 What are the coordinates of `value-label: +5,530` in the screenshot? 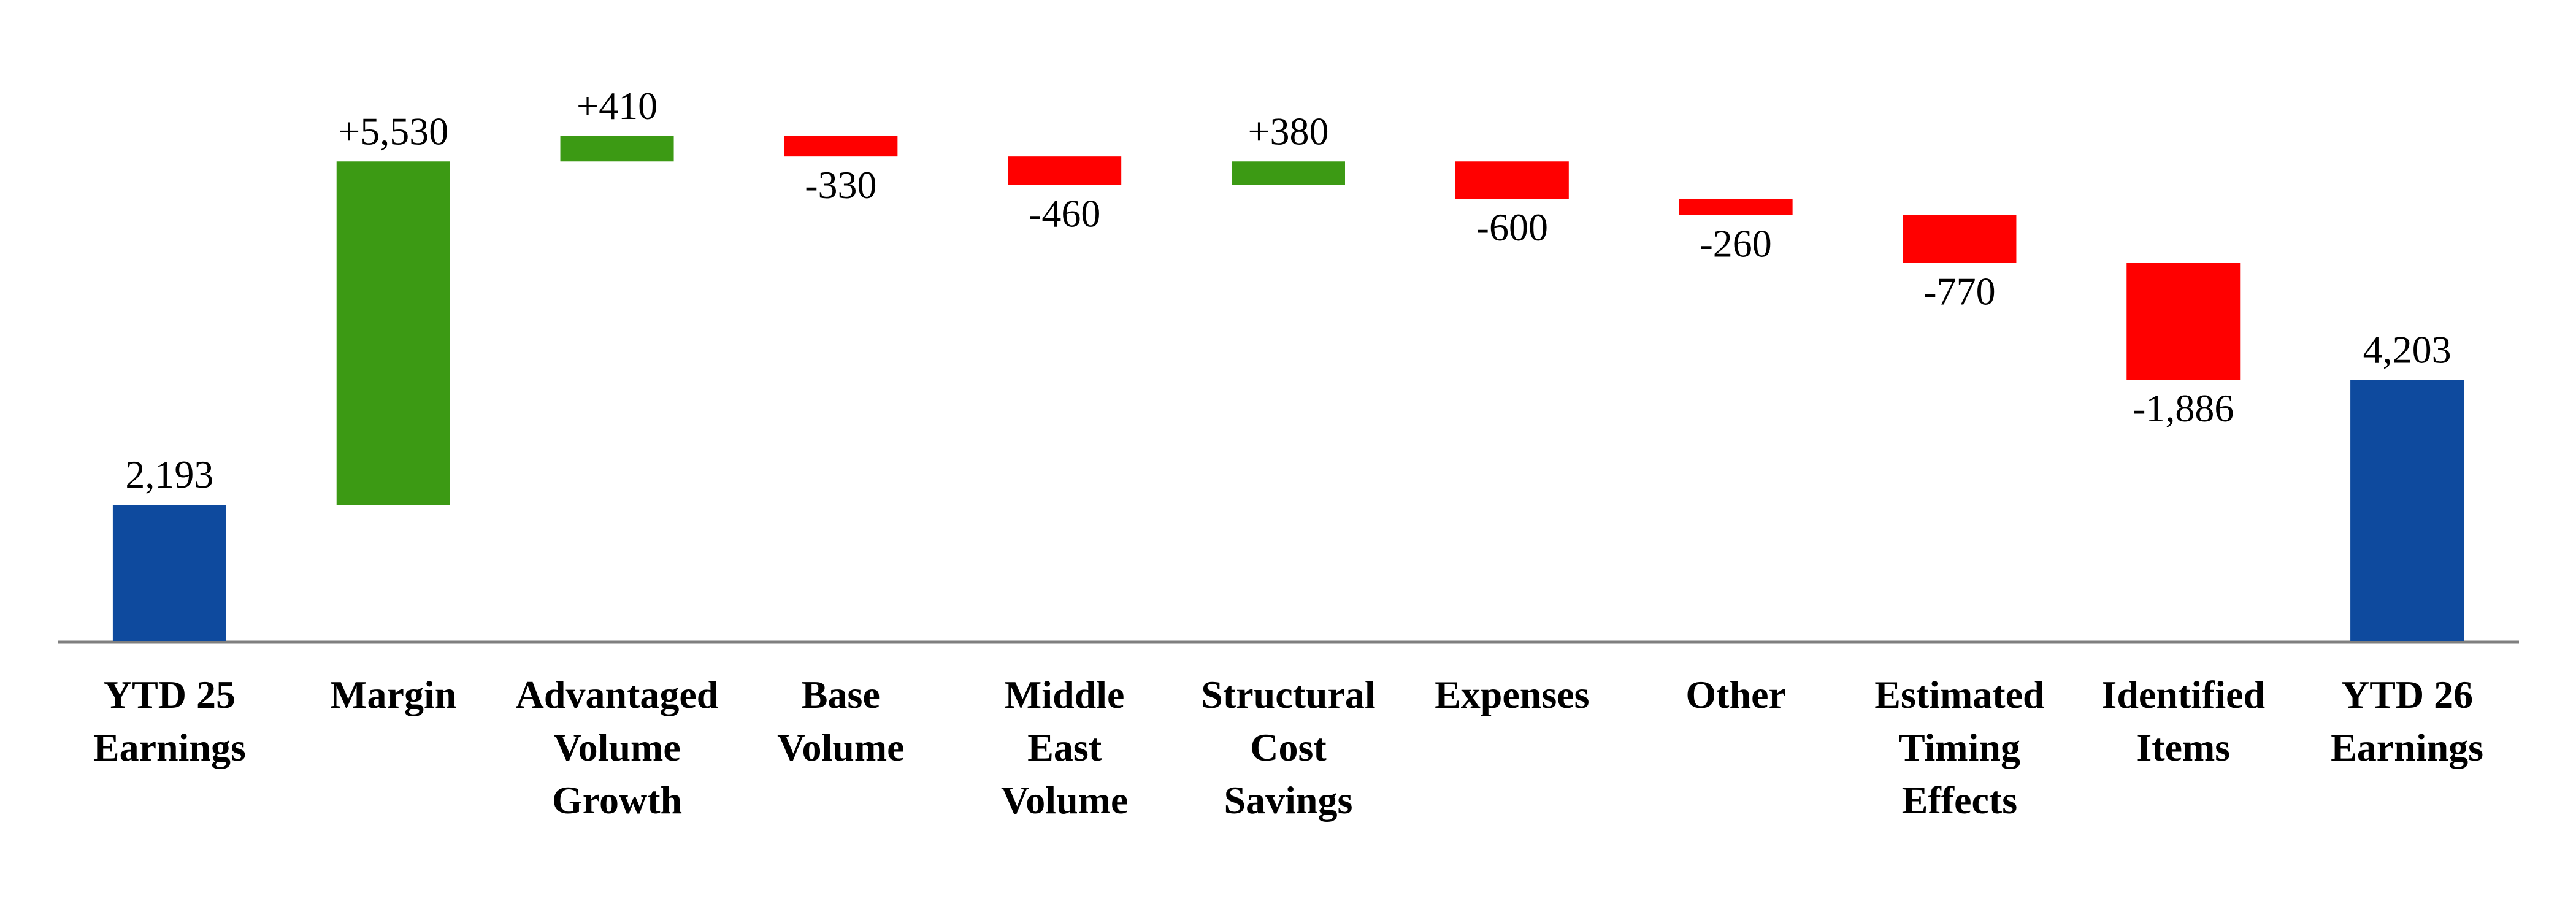 It's located at (393, 131).